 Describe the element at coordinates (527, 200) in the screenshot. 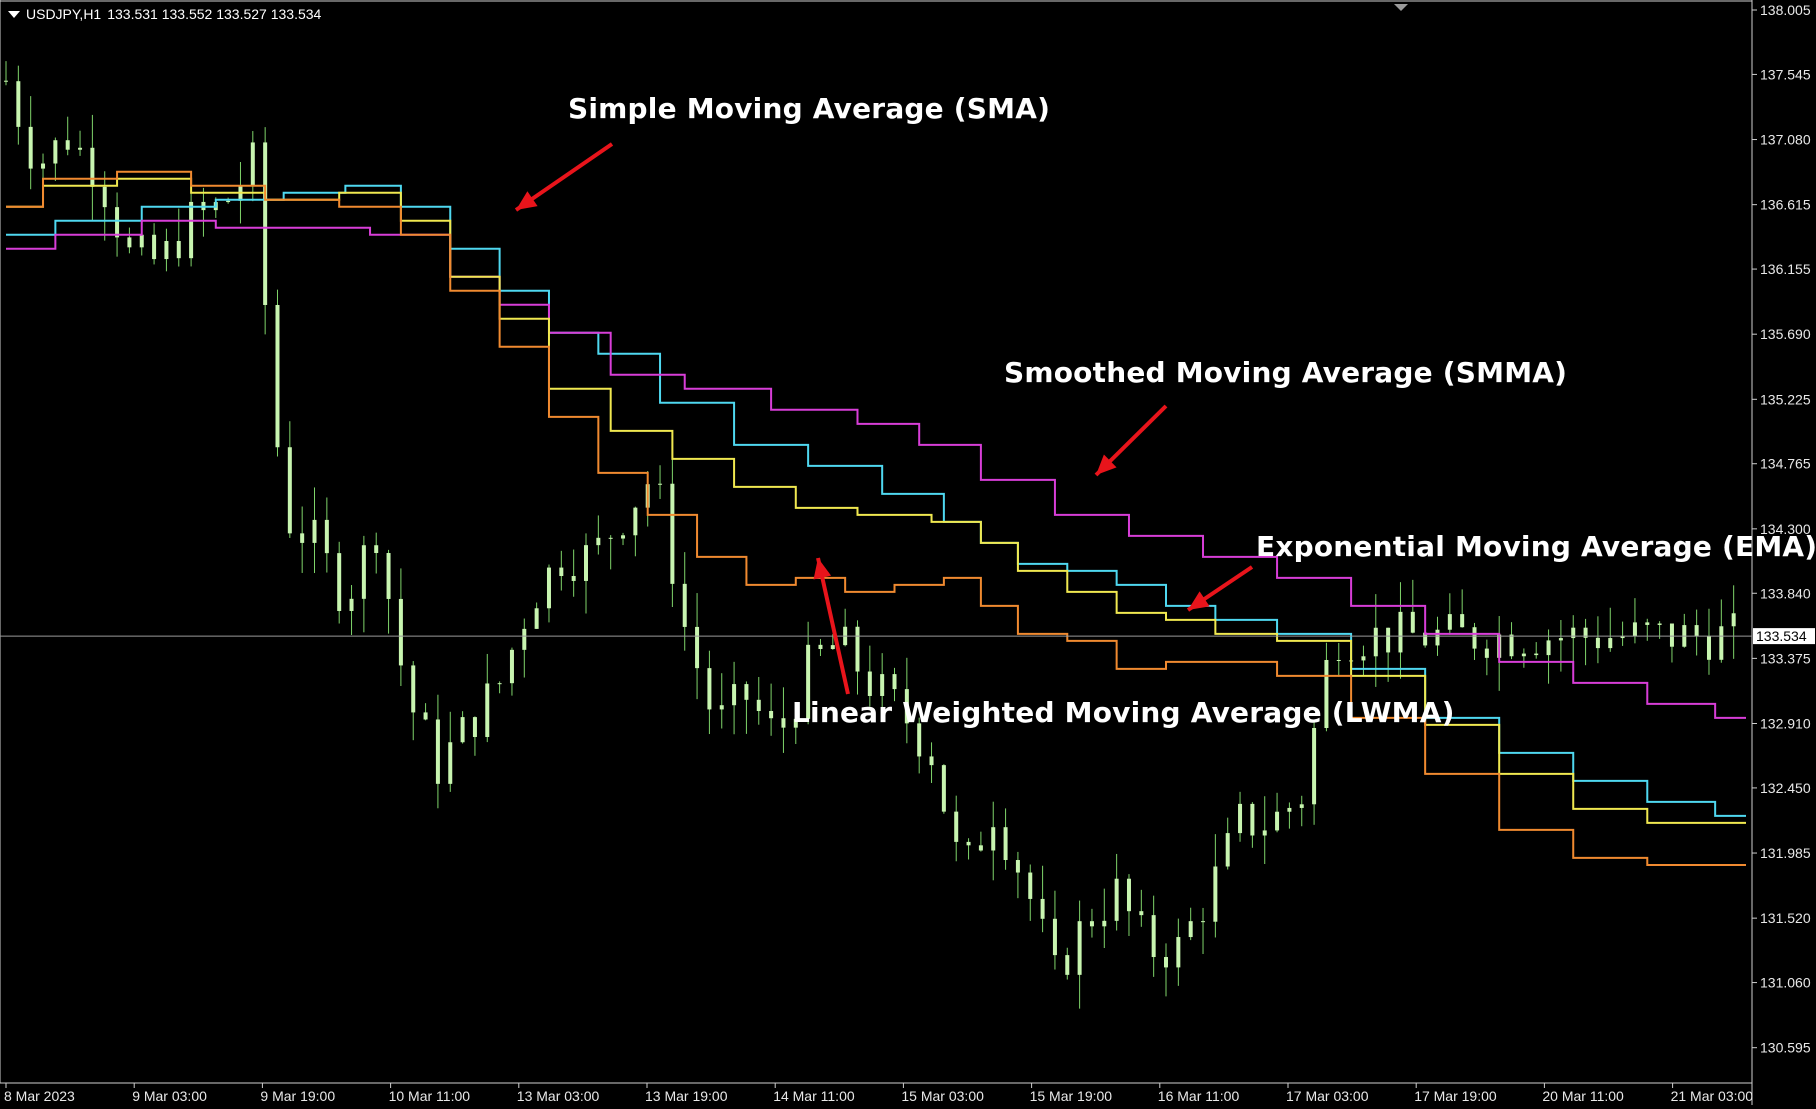

I see `sma-arrow-icon-head` at that location.